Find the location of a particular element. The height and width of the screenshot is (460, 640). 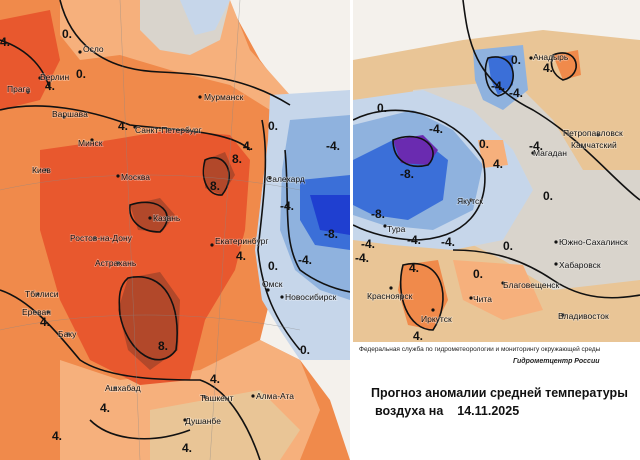

city-label-yekaterinburg: Екатеринбург is located at coordinates (241, 241).